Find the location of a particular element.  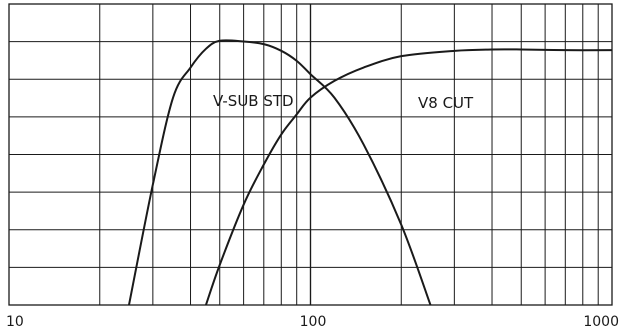

x-tick-label-10: 10 is located at coordinates (15, 322).